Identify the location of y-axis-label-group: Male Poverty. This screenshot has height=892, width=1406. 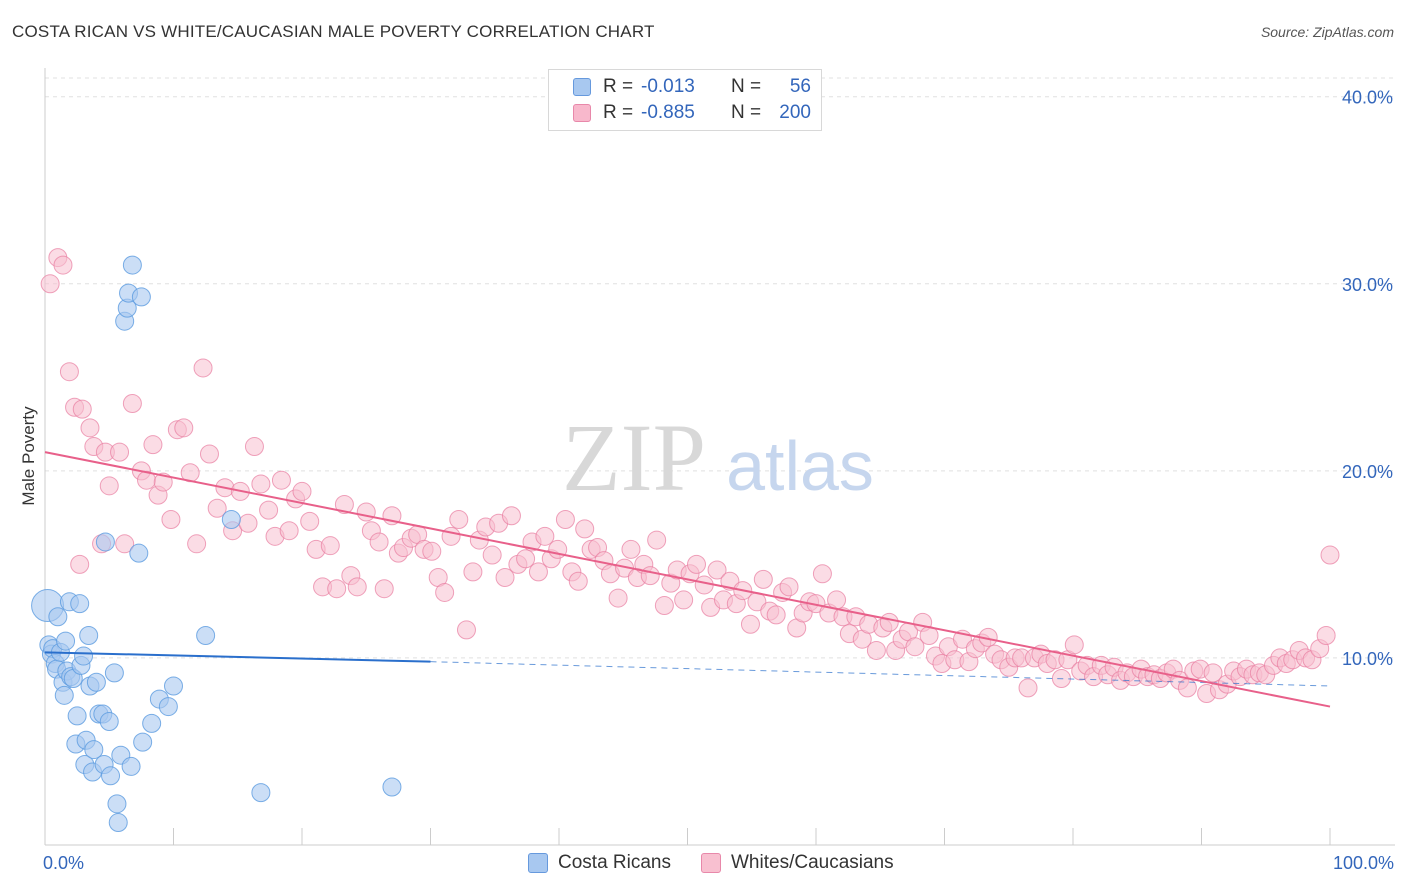
(28, 456).